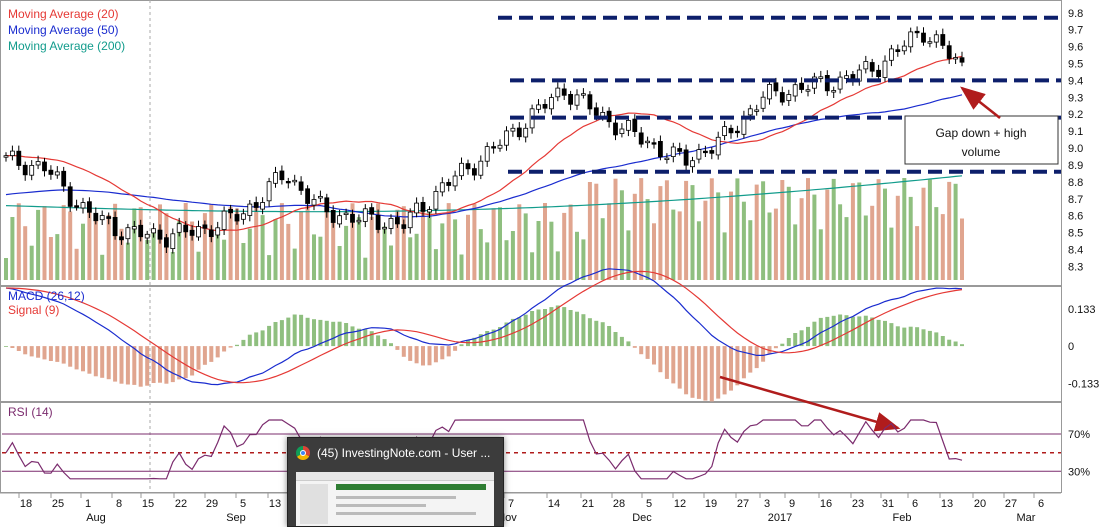  What do you see at coordinates (1075, 251) in the screenshot?
I see `price-tick-label: 8.4` at bounding box center [1075, 251].